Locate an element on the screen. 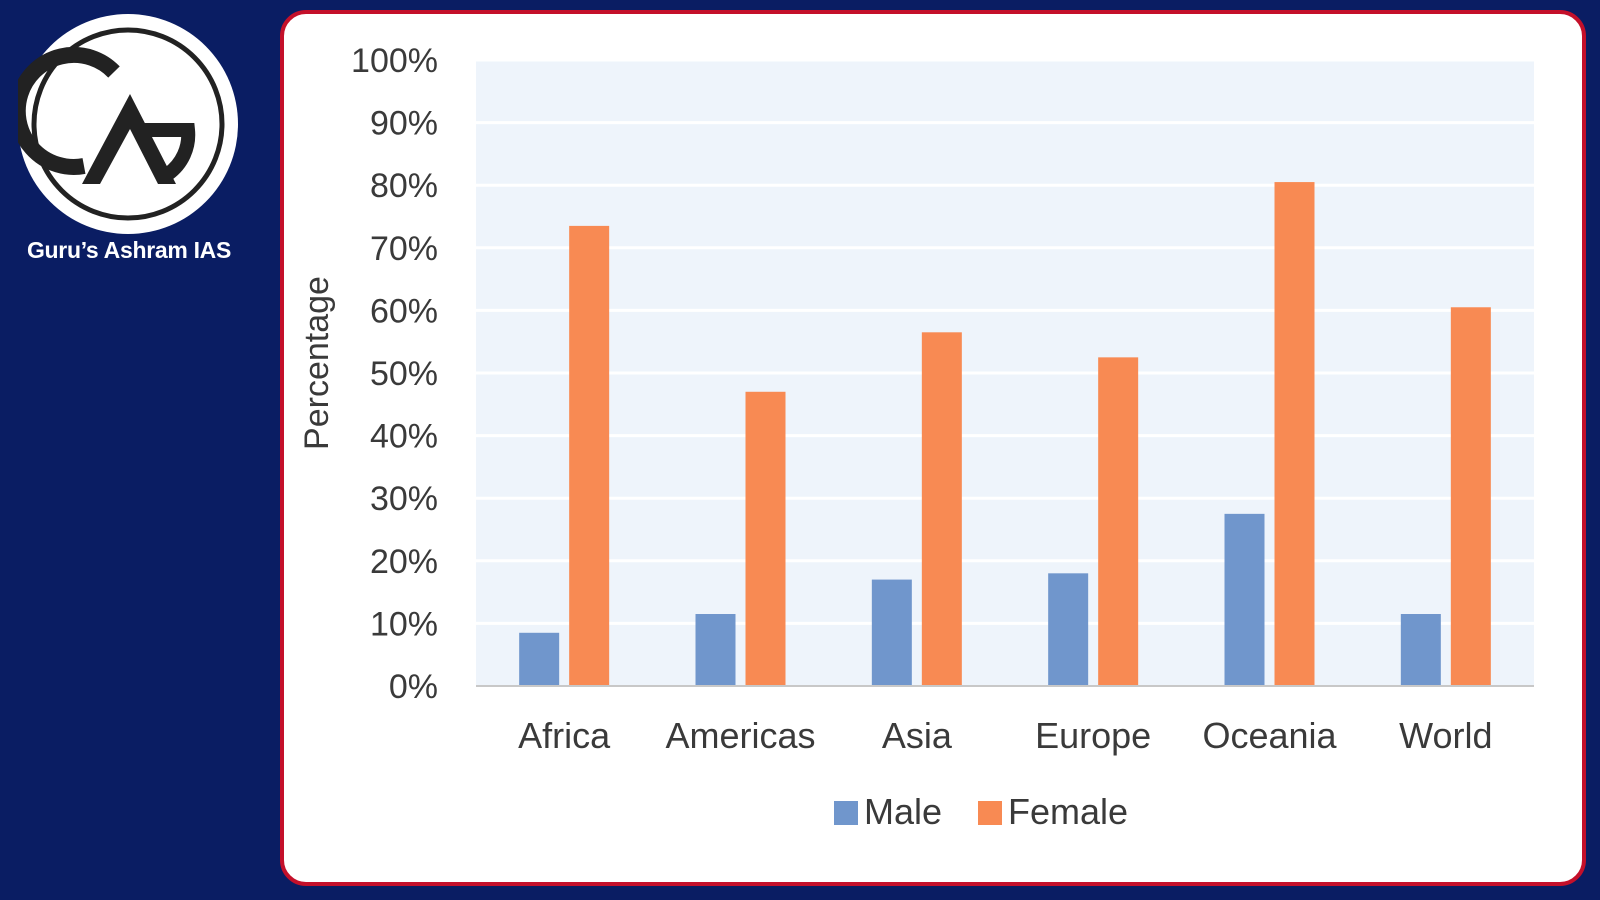  bar-male-oceania is located at coordinates (1244, 599).